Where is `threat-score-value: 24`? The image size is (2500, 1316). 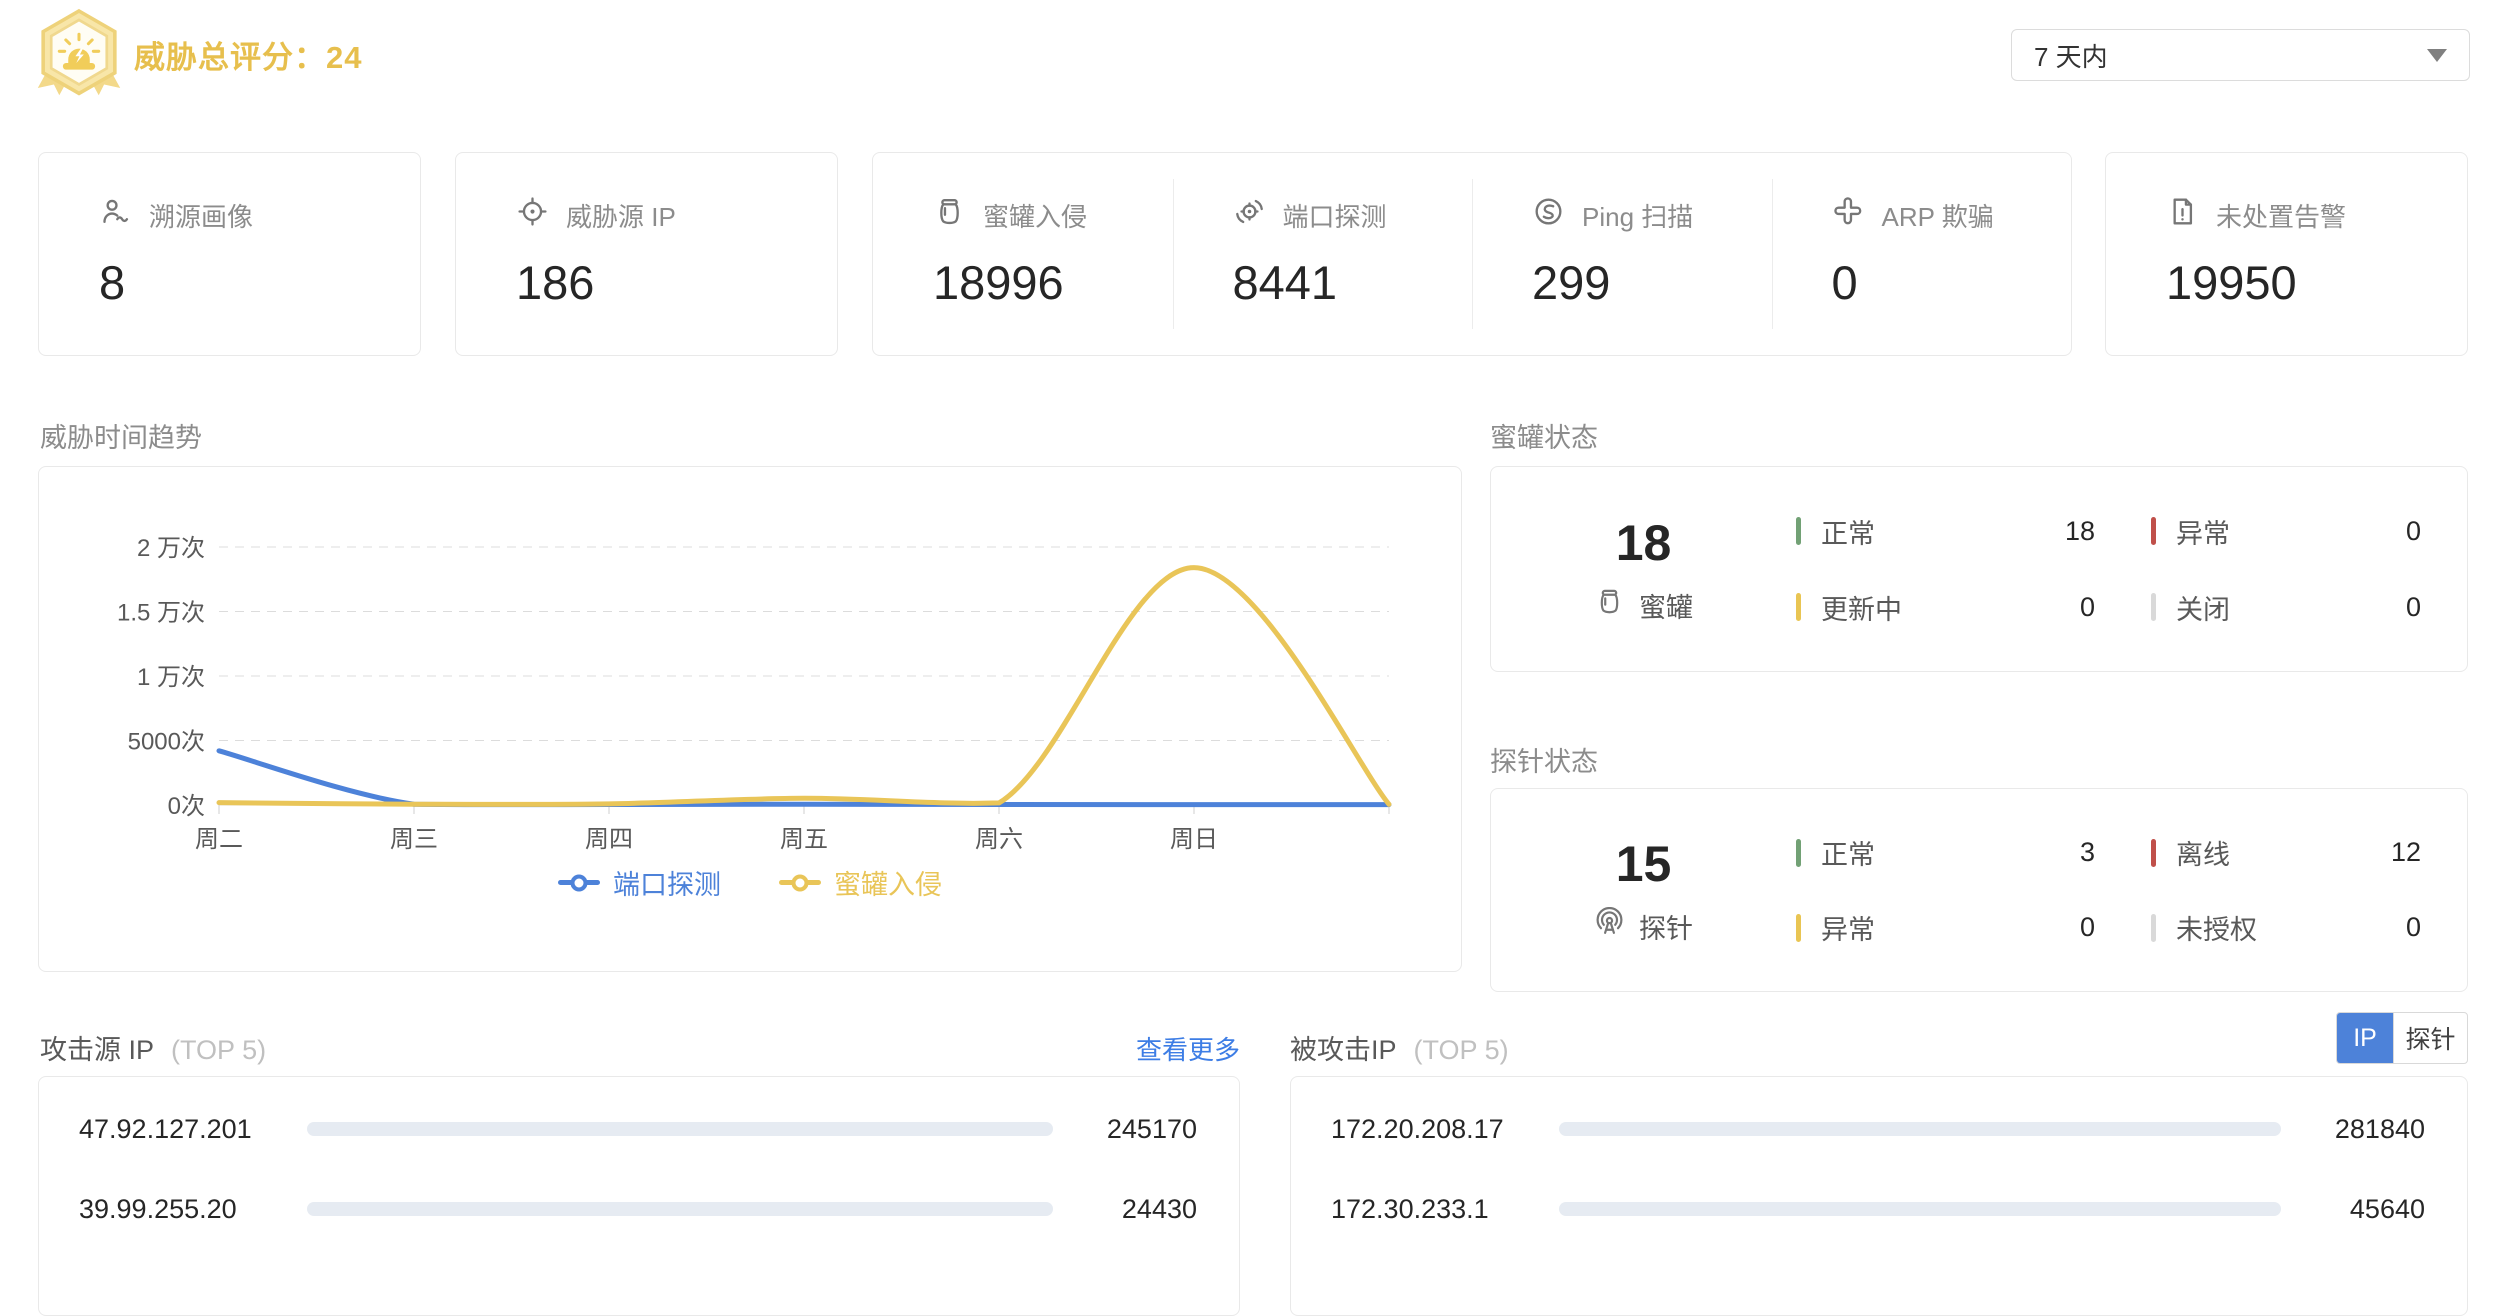 threat-score-value: 24 is located at coordinates (344, 57).